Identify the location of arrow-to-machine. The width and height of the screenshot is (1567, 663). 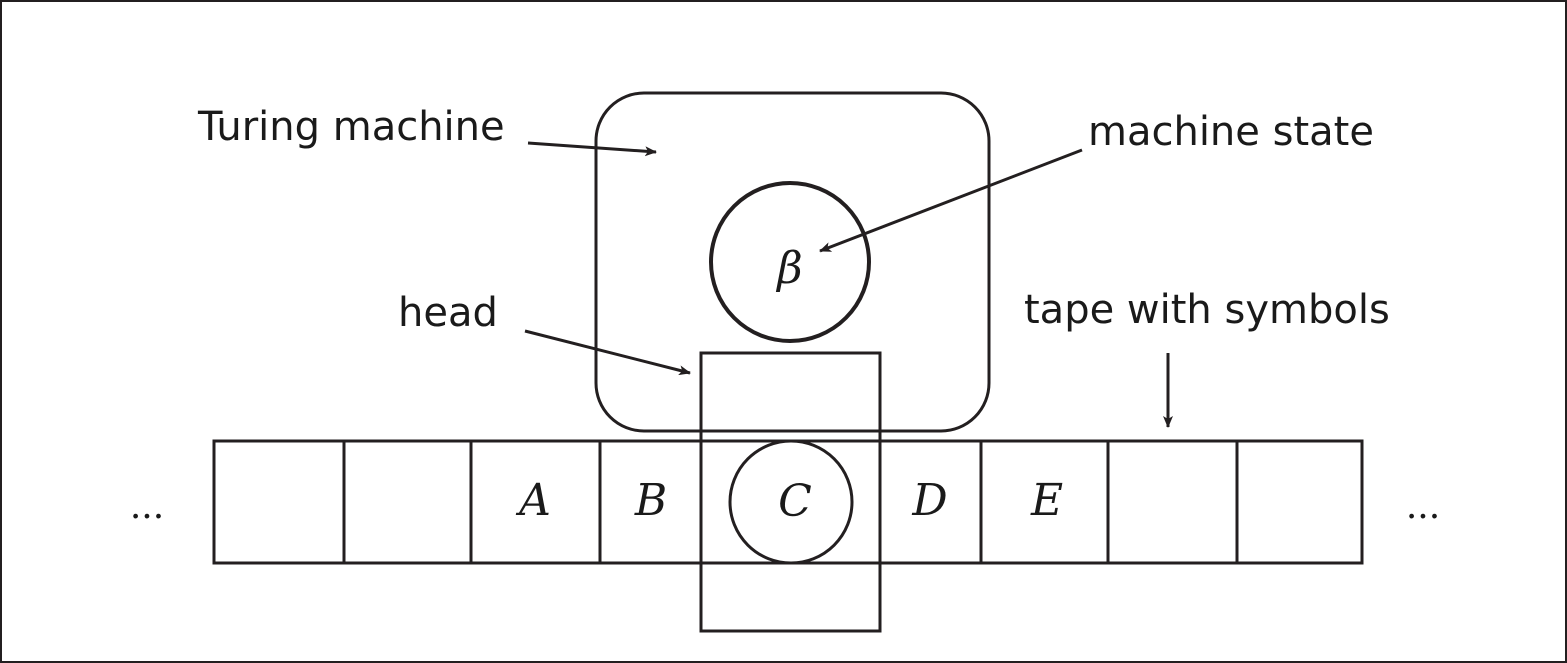
(592, 149).